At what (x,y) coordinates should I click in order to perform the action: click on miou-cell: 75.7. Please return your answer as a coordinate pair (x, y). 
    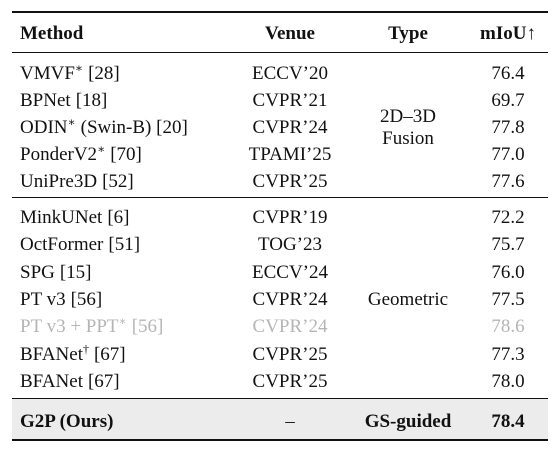
    Looking at the image, I should click on (508, 245).